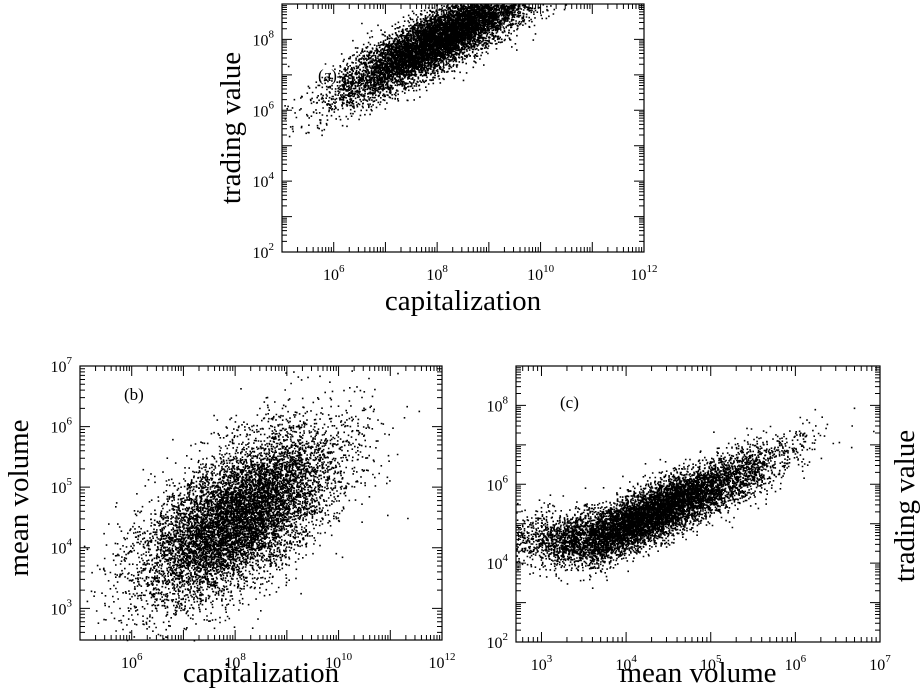  What do you see at coordinates (62, 607) in the screenshot?
I see `y-tick-label: 10³` at bounding box center [62, 607].